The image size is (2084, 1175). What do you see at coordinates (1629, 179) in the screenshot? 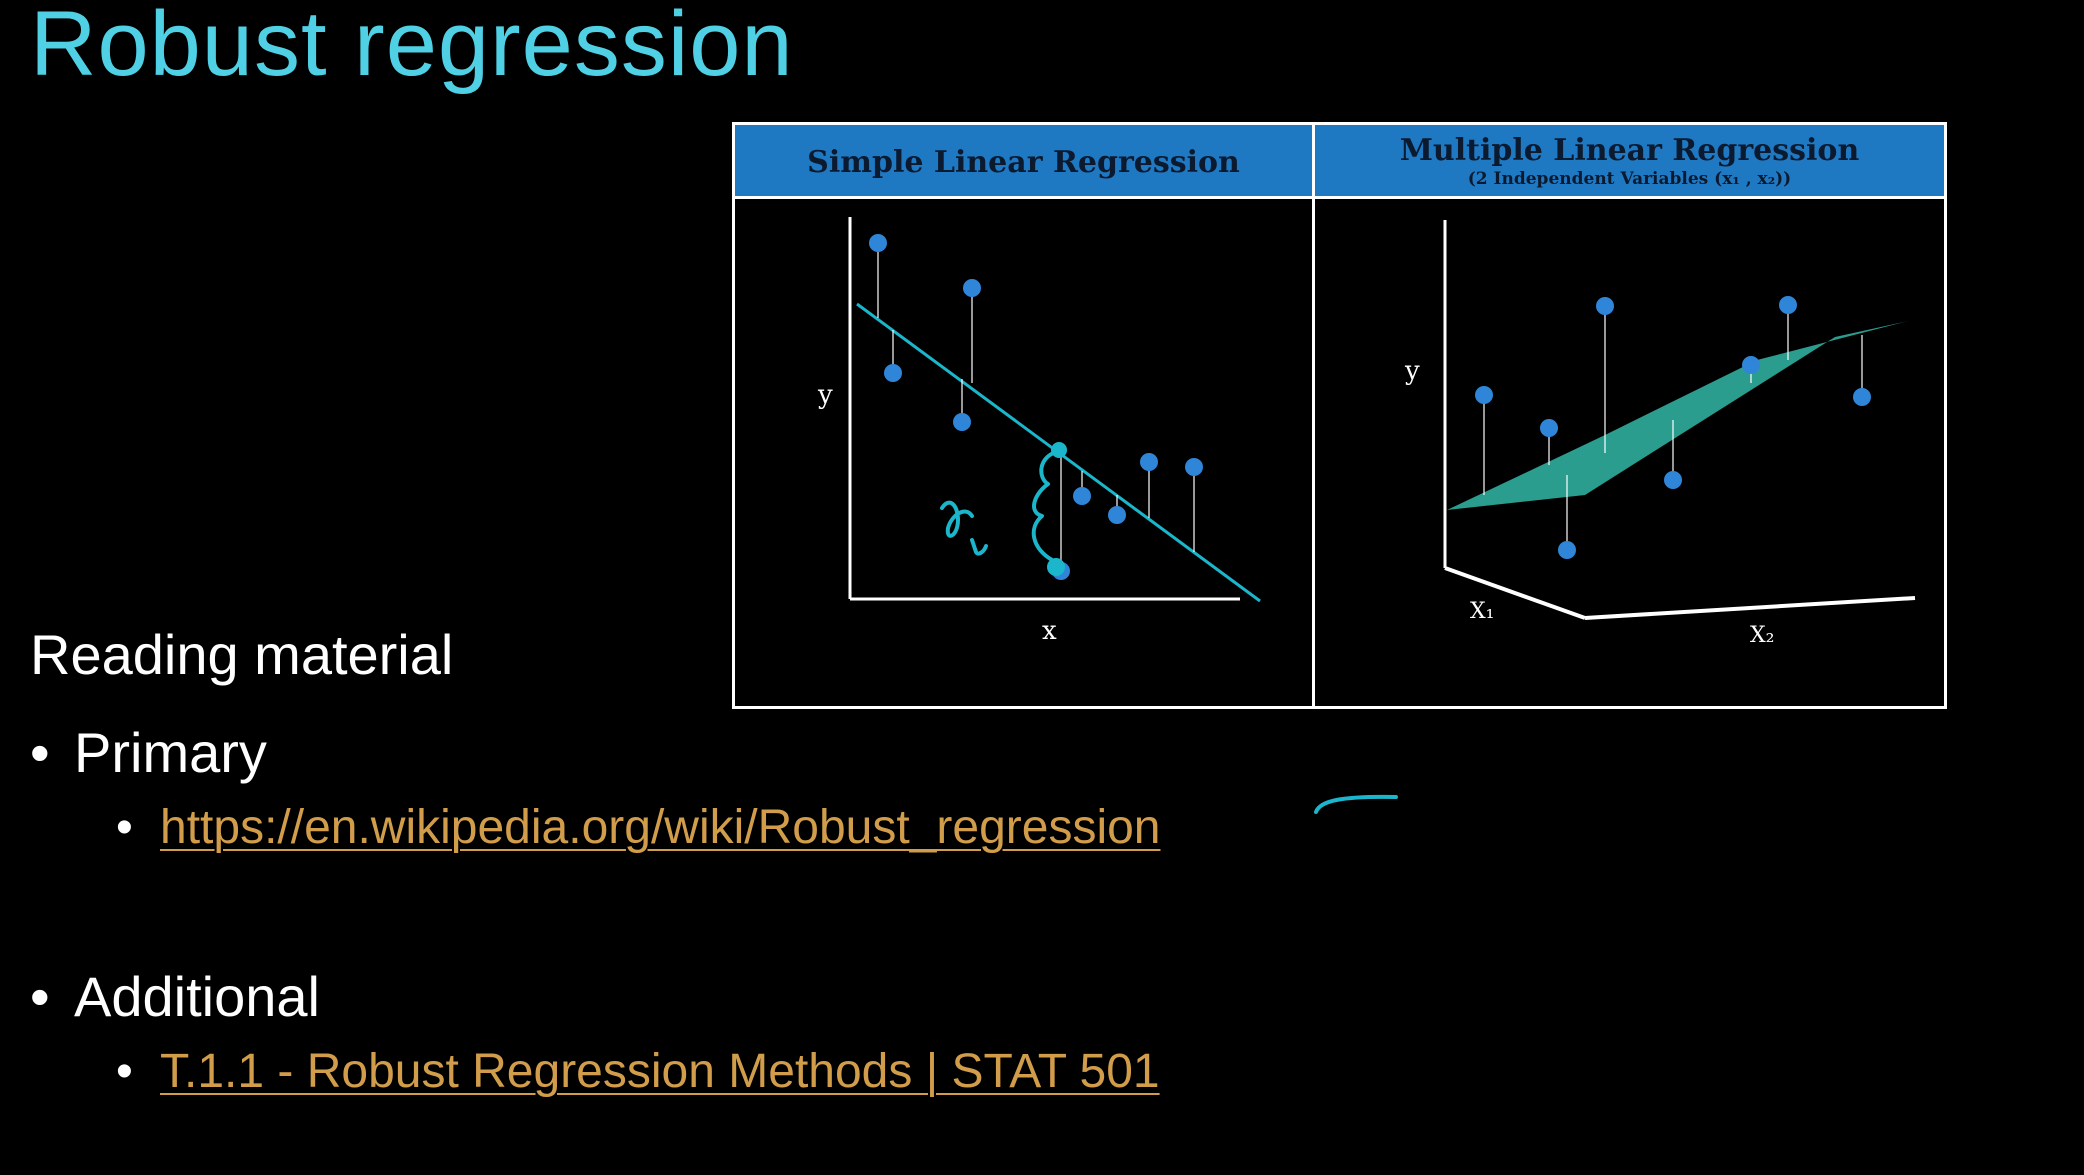
I see `multiple-regression-subtitle: (2 Independent Variables (x₁ , x₂))` at bounding box center [1629, 179].